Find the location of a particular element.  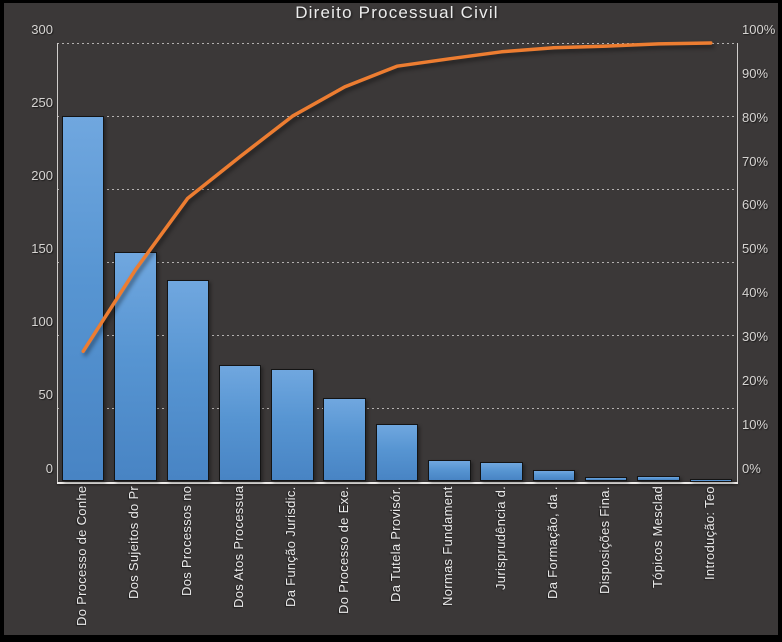

right-axis-tick-label: 50% is located at coordinates (755, 249).